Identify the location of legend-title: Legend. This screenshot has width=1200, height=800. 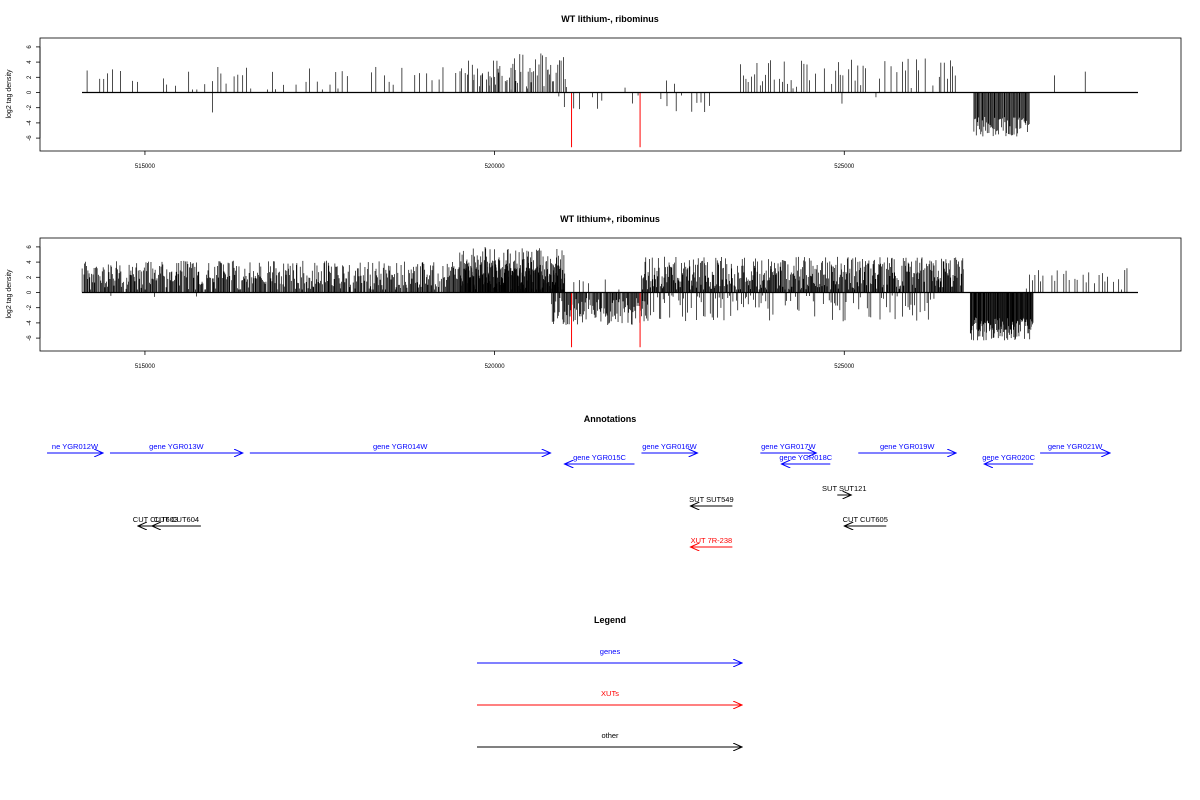
(610, 620).